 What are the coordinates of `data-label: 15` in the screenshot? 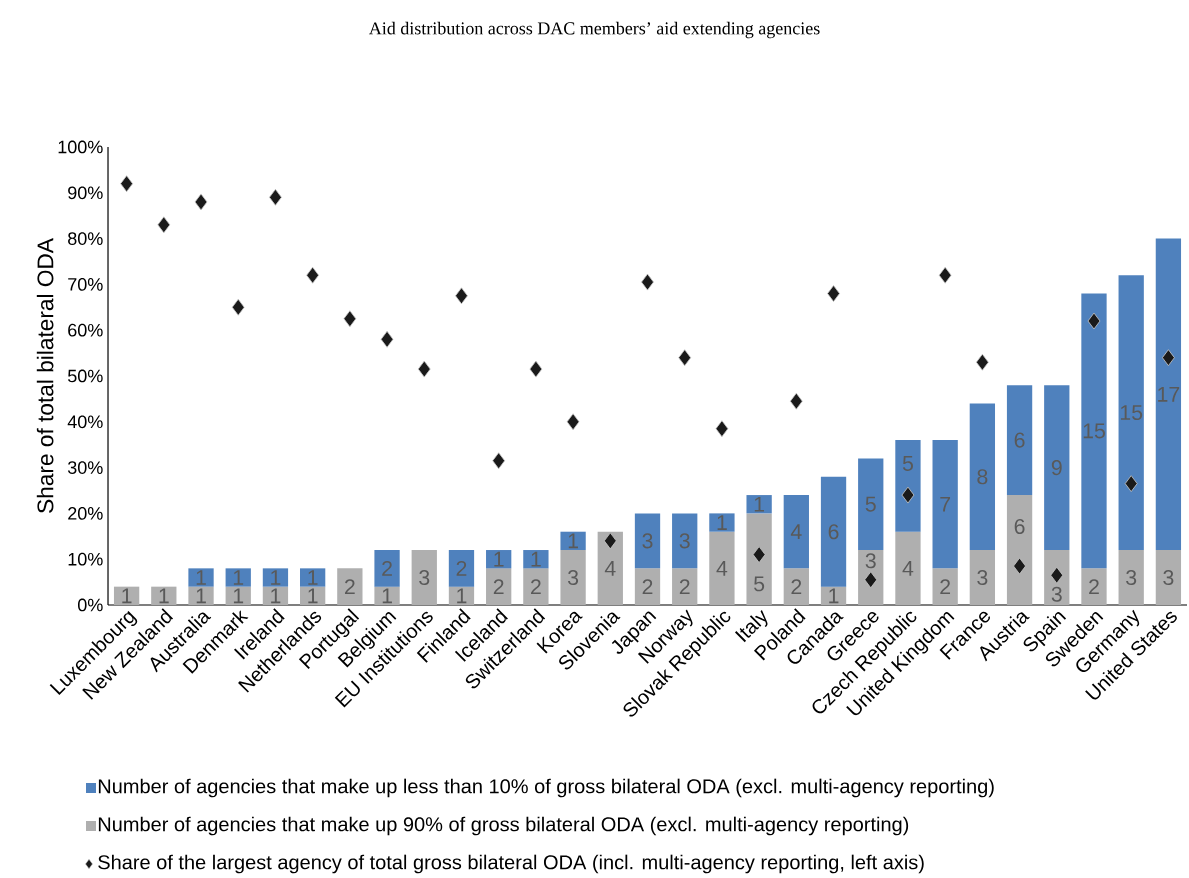 It's located at (1094, 431).